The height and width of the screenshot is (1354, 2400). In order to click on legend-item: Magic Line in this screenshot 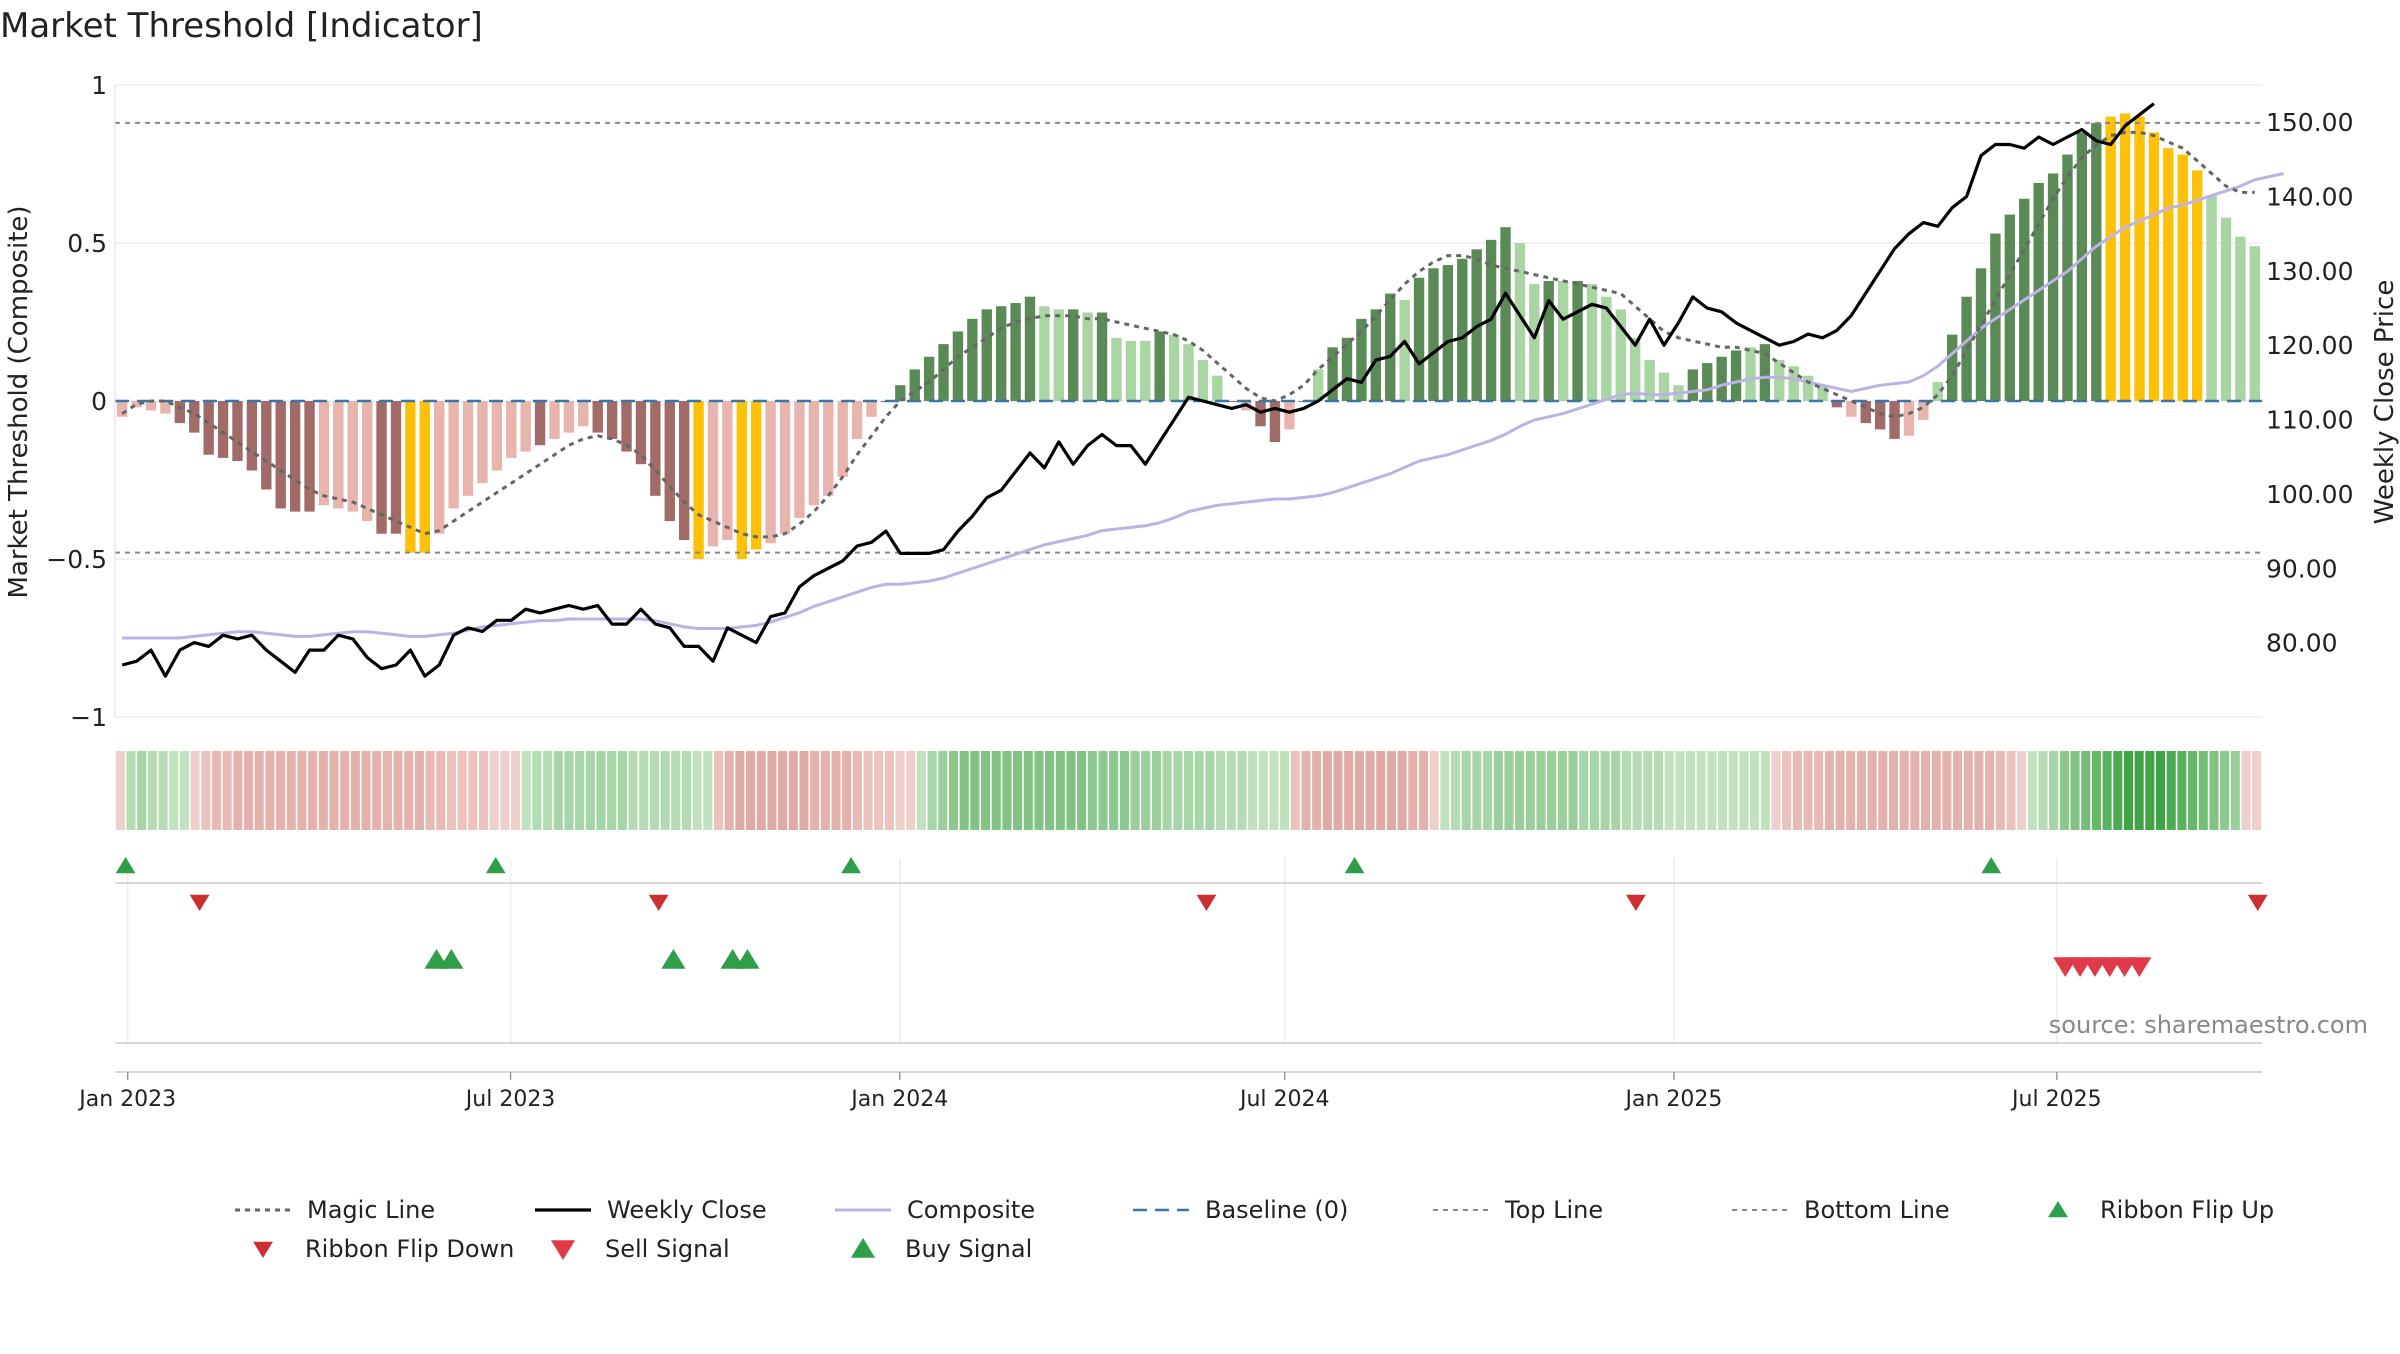, I will do `click(335, 1210)`.